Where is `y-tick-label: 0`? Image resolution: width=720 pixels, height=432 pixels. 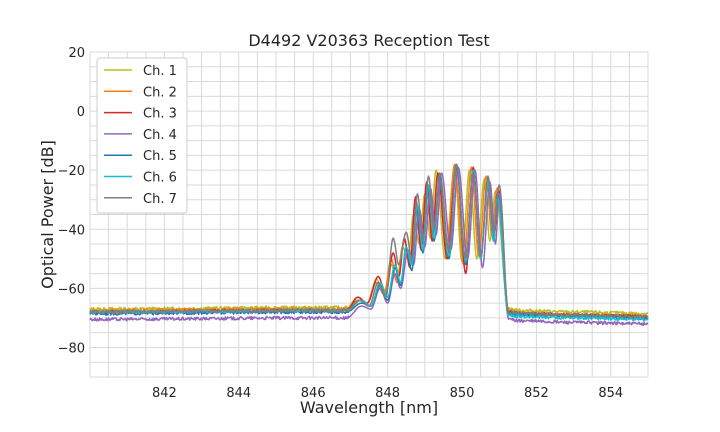 y-tick-label: 0 is located at coordinates (81, 112).